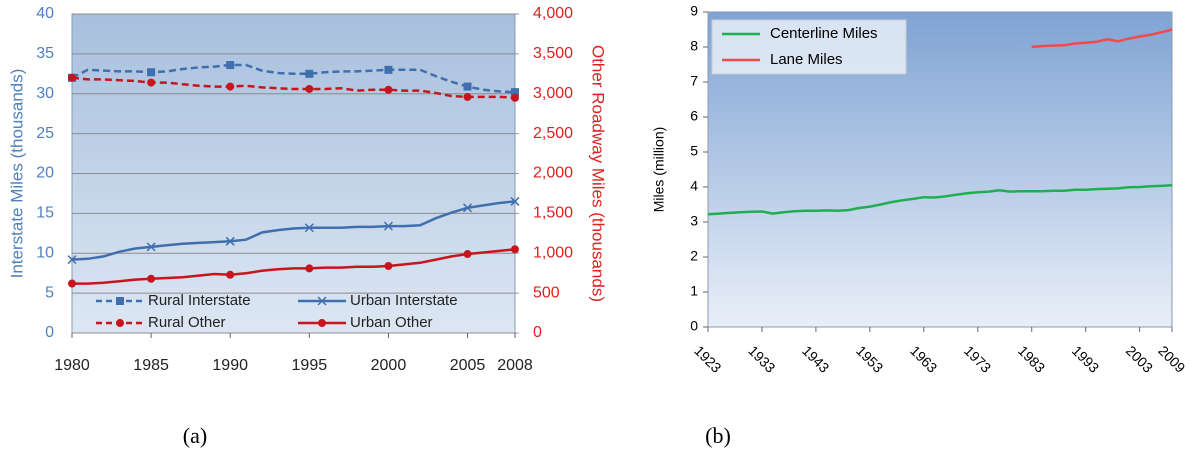 This screenshot has width=1202, height=460. I want to click on y2-tick-label: 1,000, so click(553, 252).